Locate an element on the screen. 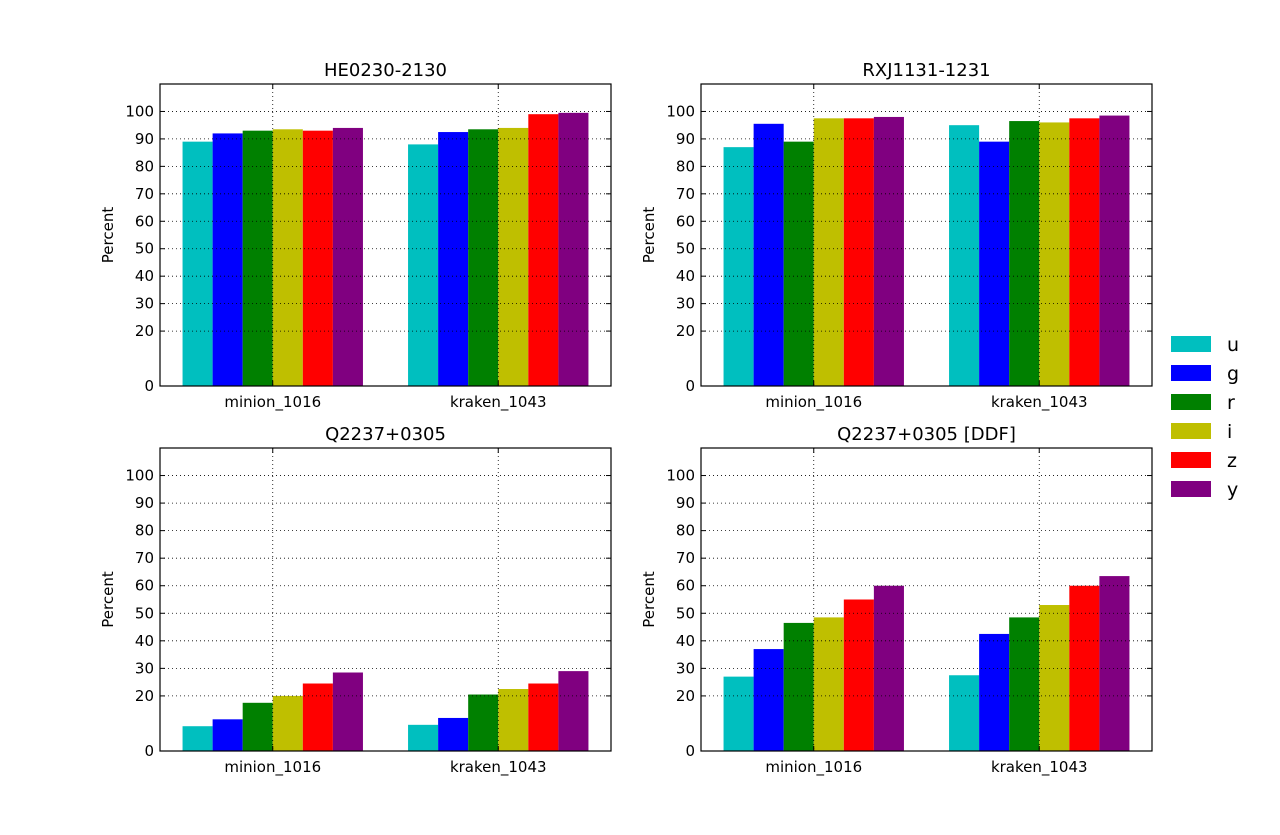 Image resolution: width=1280 pixels, height=835 pixels. legend-label: u is located at coordinates (1233, 345).